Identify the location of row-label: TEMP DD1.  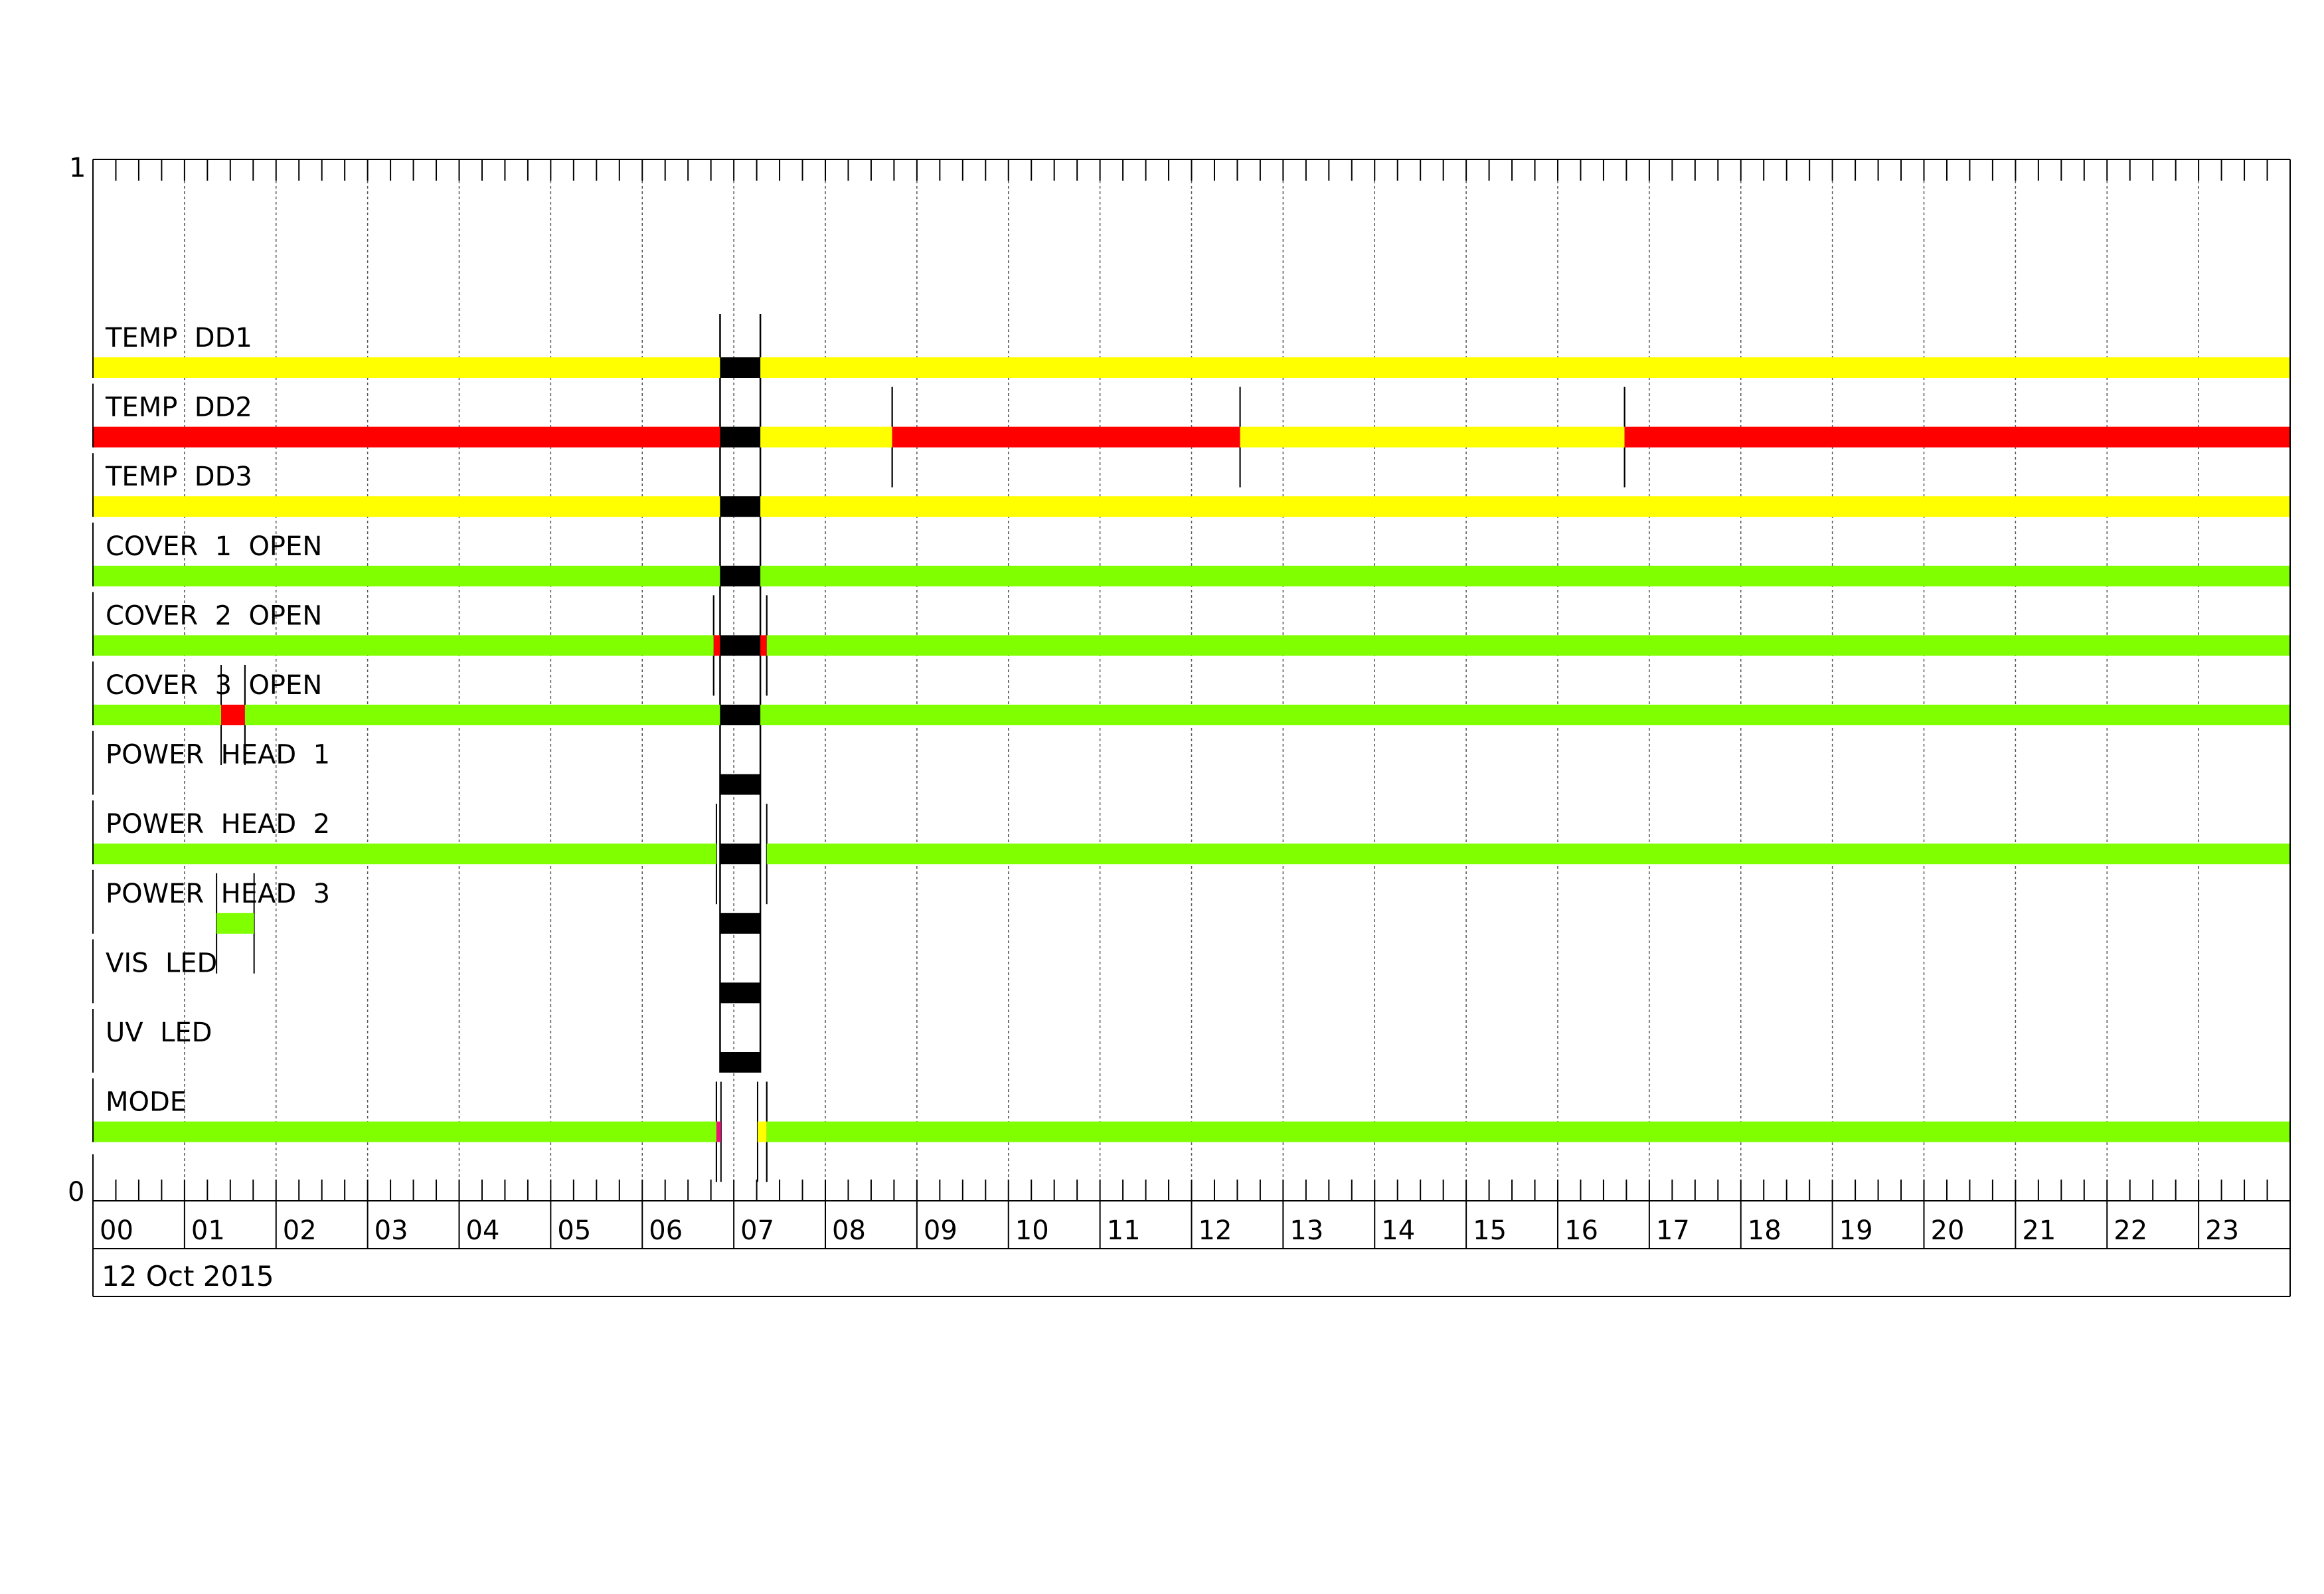
(179, 338).